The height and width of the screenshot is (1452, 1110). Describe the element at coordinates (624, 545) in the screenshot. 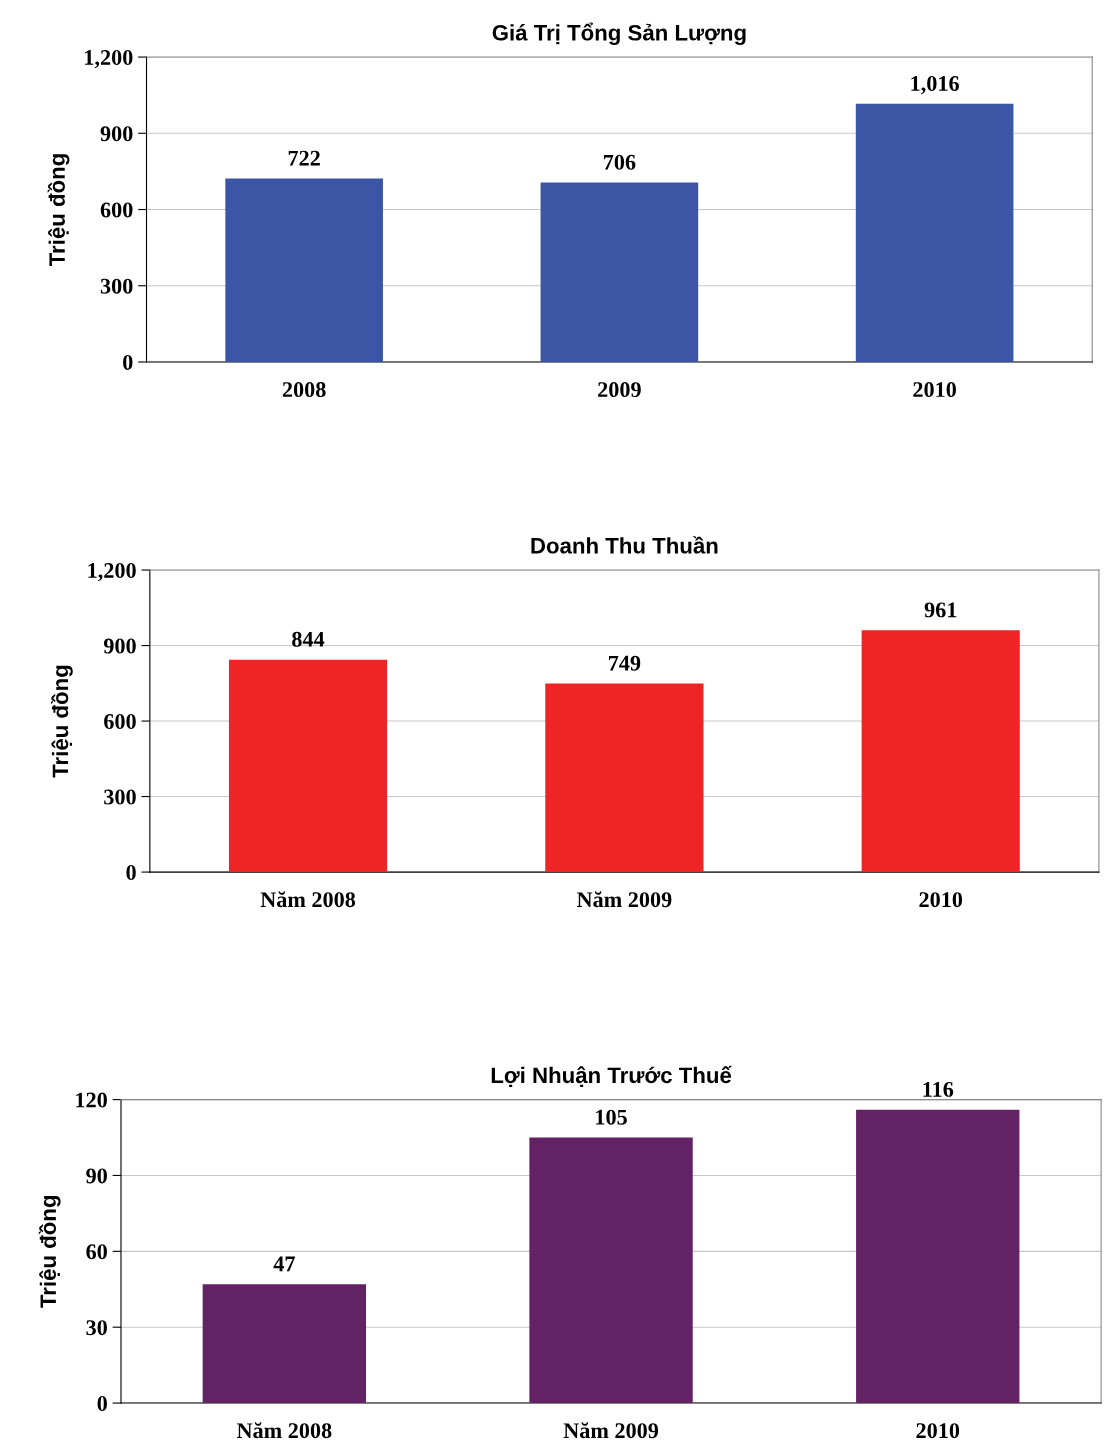

I see `chart-title: Doanh Thu Thuần` at that location.